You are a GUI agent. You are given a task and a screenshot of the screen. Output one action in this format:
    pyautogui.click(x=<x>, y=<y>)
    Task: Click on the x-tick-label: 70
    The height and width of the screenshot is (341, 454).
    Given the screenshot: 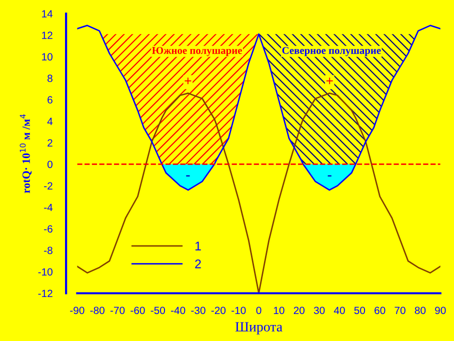 What is the action you would take?
    pyautogui.click(x=400, y=310)
    